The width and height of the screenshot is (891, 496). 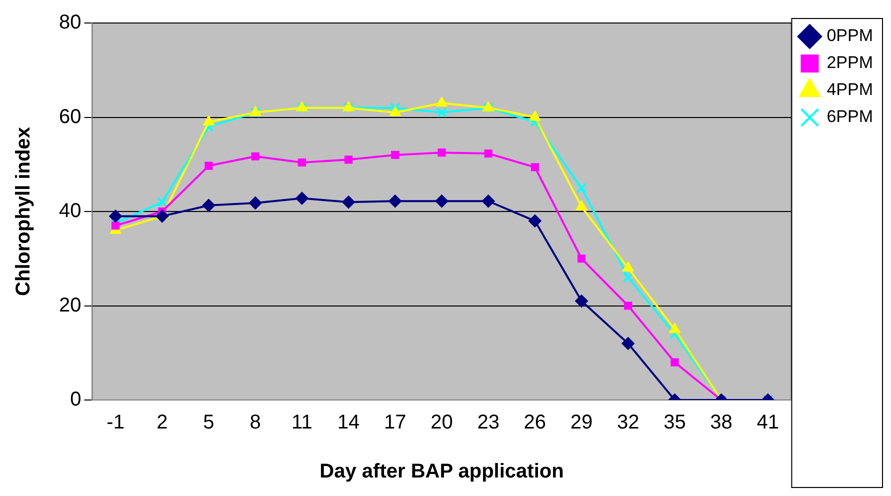 What do you see at coordinates (115, 423) in the screenshot?
I see `x-tick-label: -1` at bounding box center [115, 423].